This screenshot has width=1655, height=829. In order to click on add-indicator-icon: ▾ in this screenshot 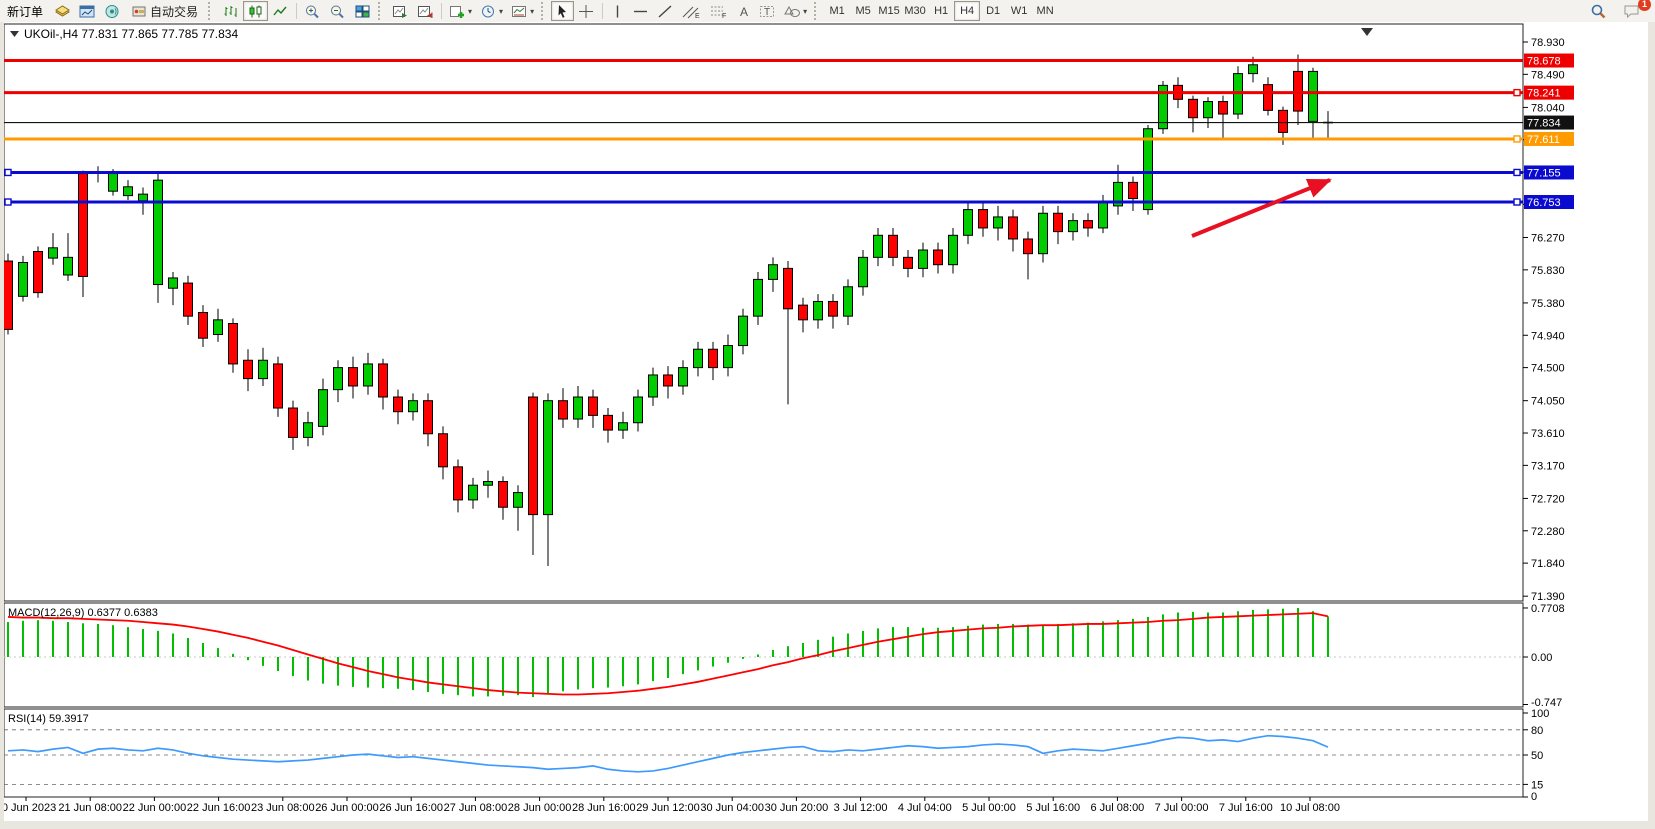, I will do `click(460, 11)`.